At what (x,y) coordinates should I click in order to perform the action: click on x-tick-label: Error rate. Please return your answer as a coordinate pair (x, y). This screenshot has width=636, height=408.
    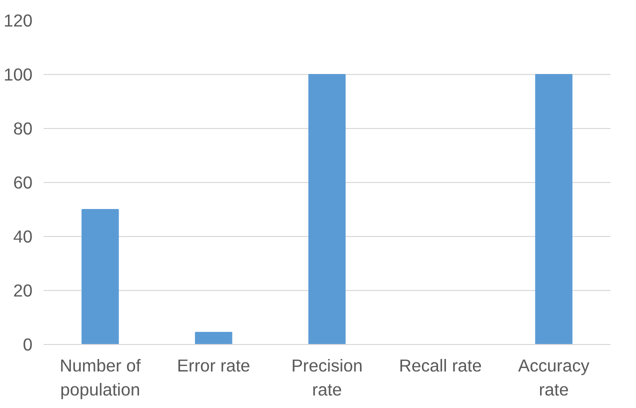
    Looking at the image, I should click on (213, 366).